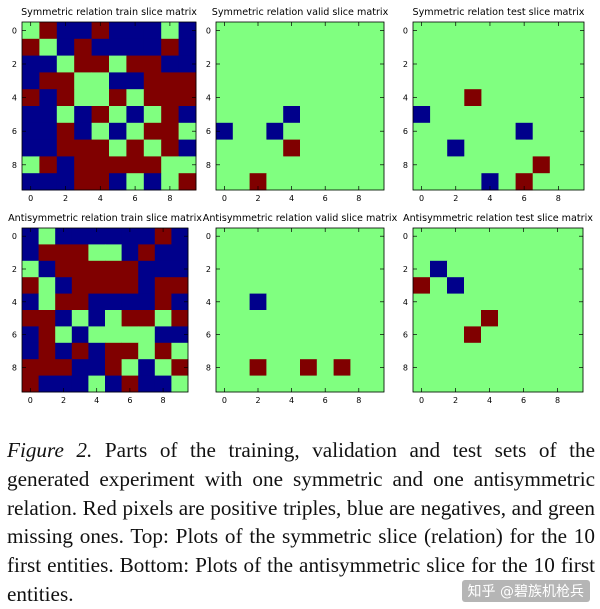  I want to click on matrix-cell-r6-c6, so click(325, 335).